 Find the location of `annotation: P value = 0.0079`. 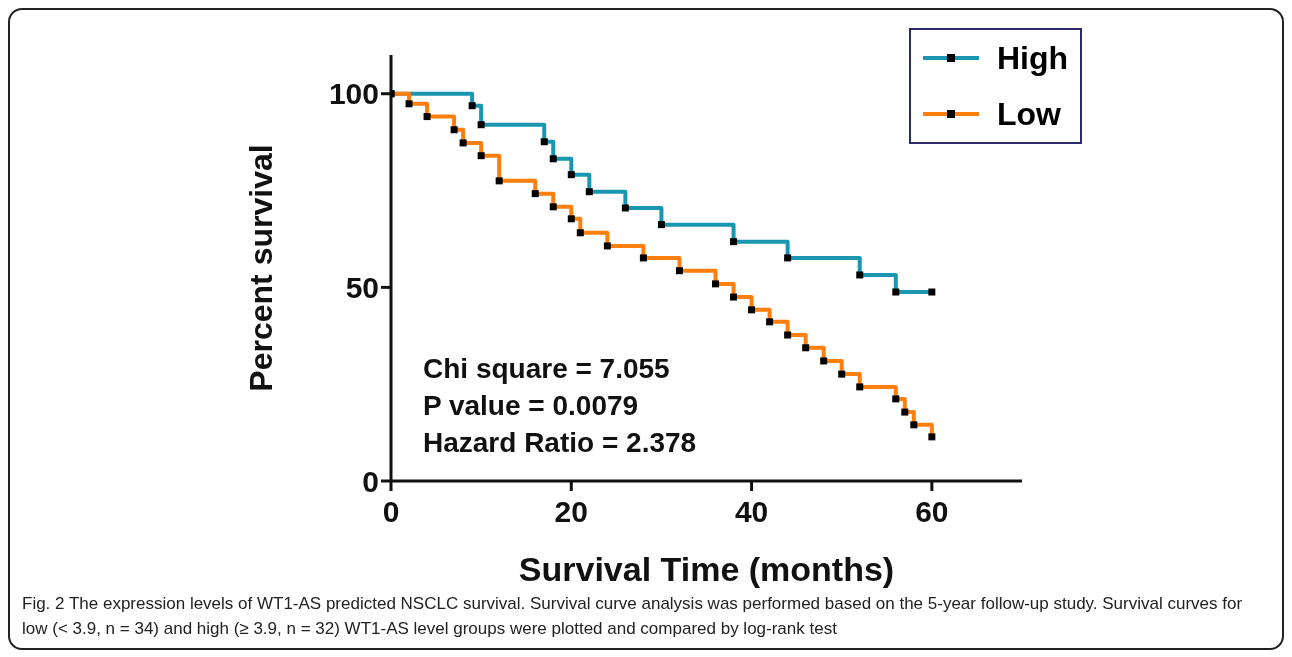

annotation: P value = 0.0079 is located at coordinates (531, 406).